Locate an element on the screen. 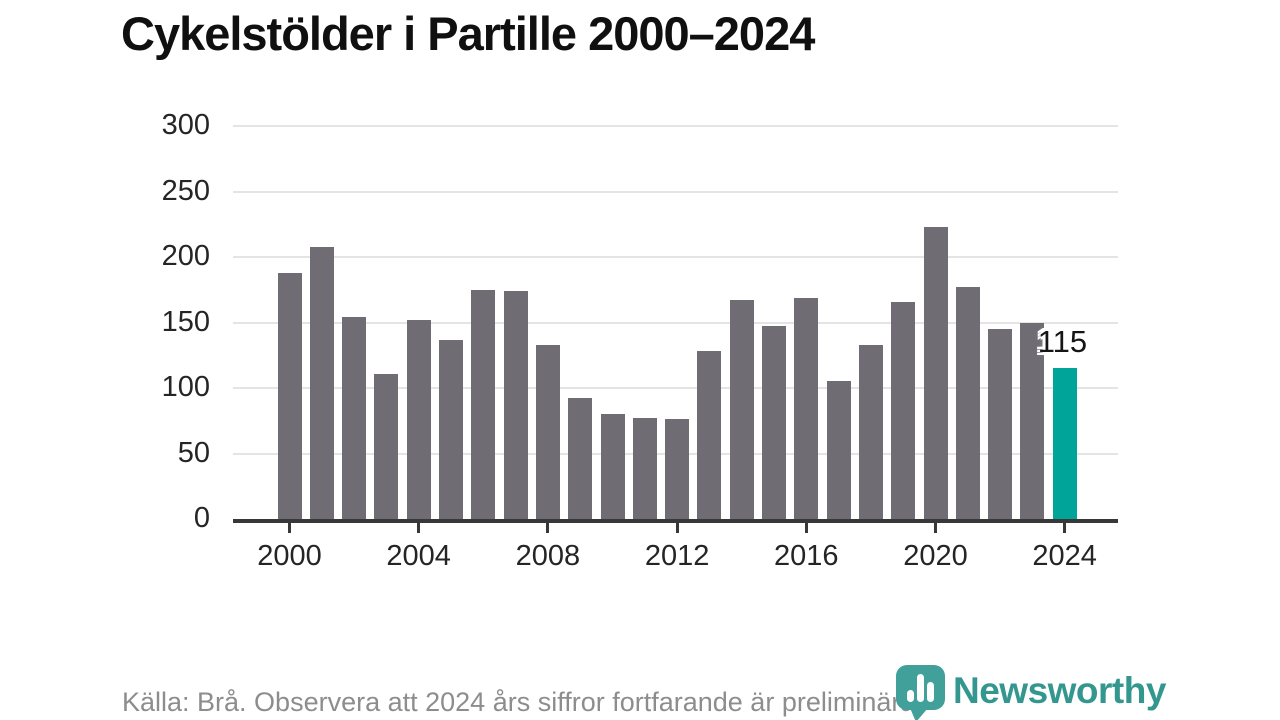  y-axis-label: 150 is located at coordinates (185, 321).